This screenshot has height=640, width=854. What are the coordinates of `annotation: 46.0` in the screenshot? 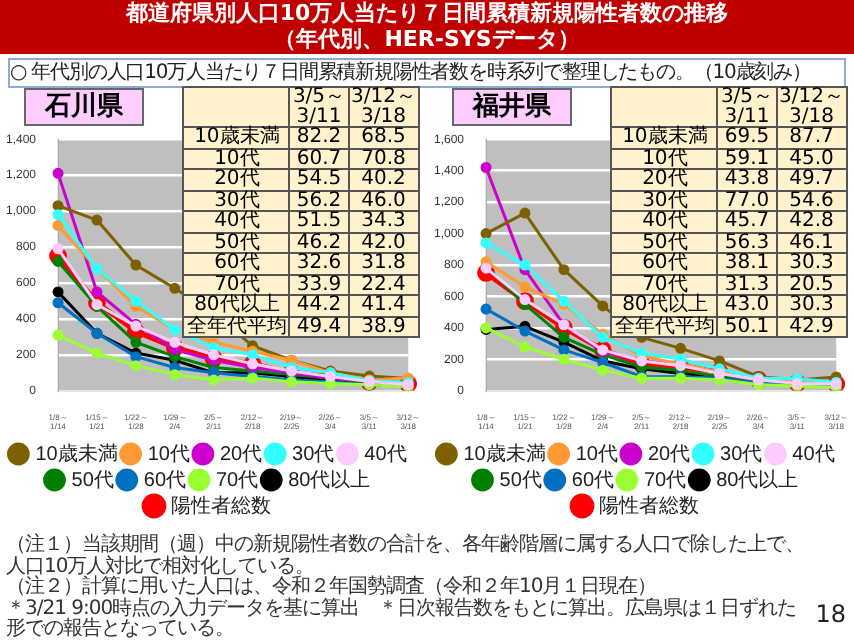 It's located at (383, 200).